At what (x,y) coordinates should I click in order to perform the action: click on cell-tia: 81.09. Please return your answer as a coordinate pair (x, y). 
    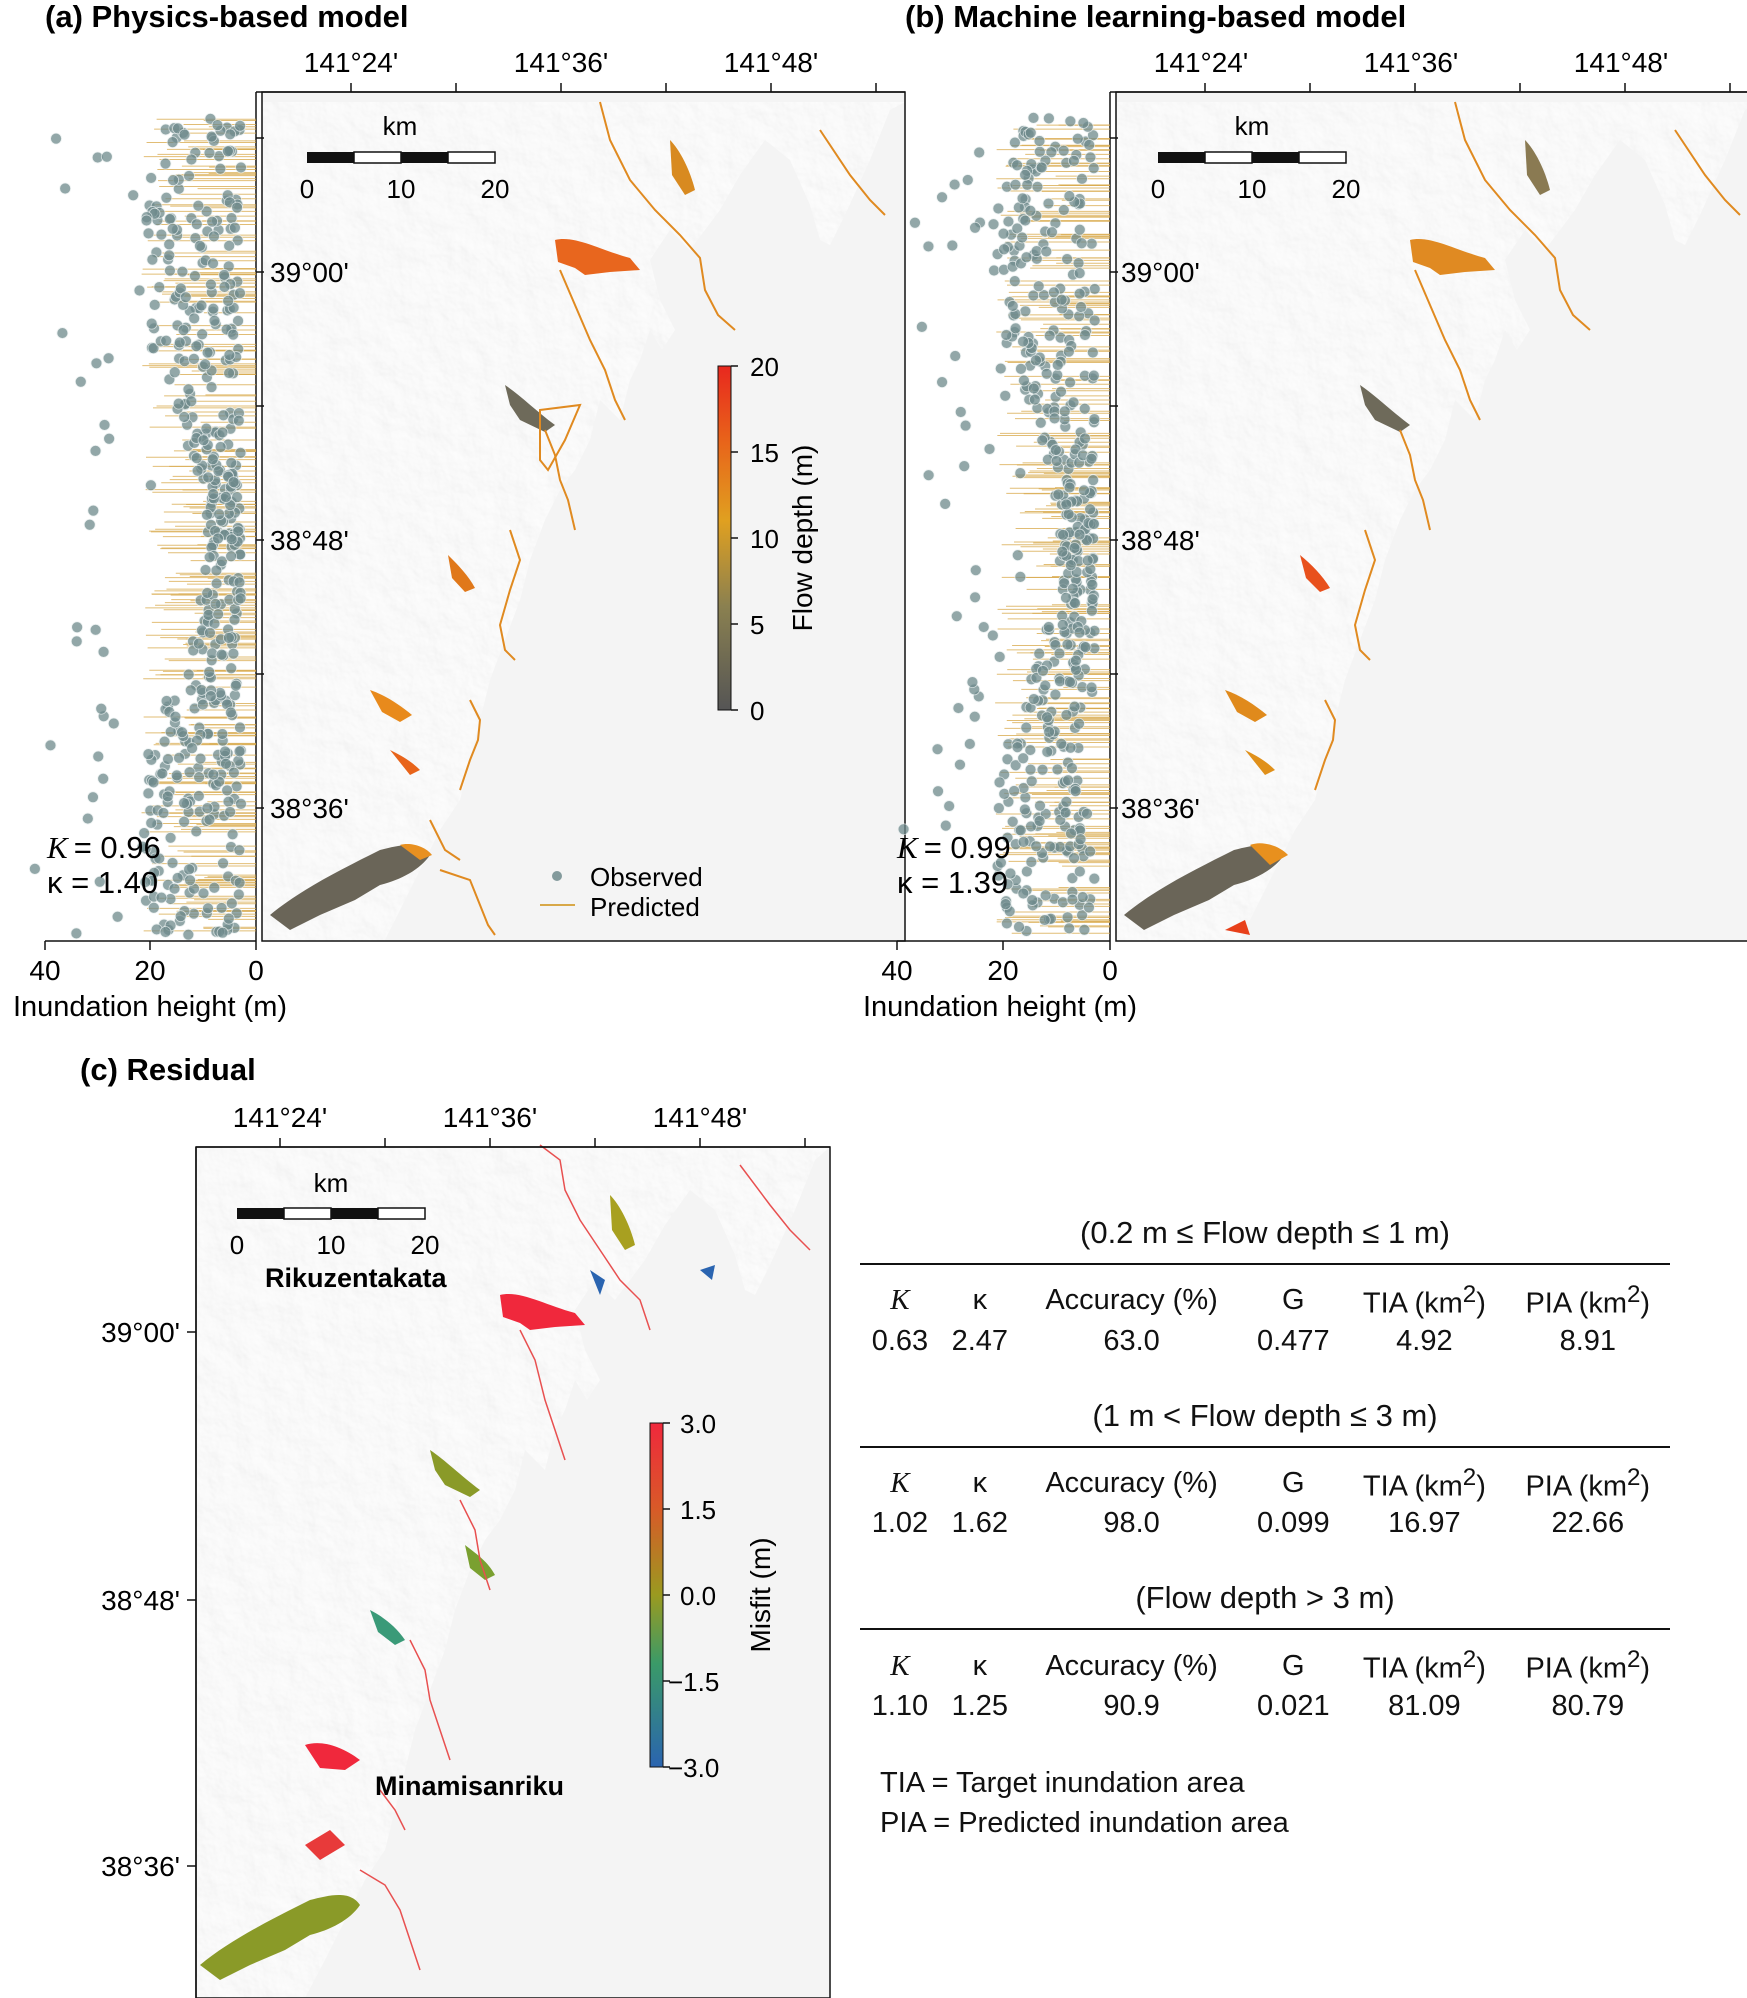
    Looking at the image, I should click on (1424, 1705).